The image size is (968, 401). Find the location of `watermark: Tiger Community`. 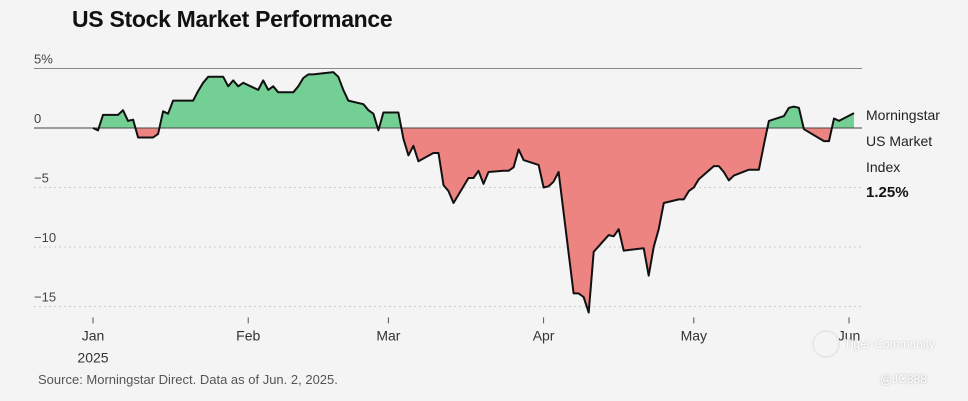

watermark: Tiger Community is located at coordinates (873, 344).